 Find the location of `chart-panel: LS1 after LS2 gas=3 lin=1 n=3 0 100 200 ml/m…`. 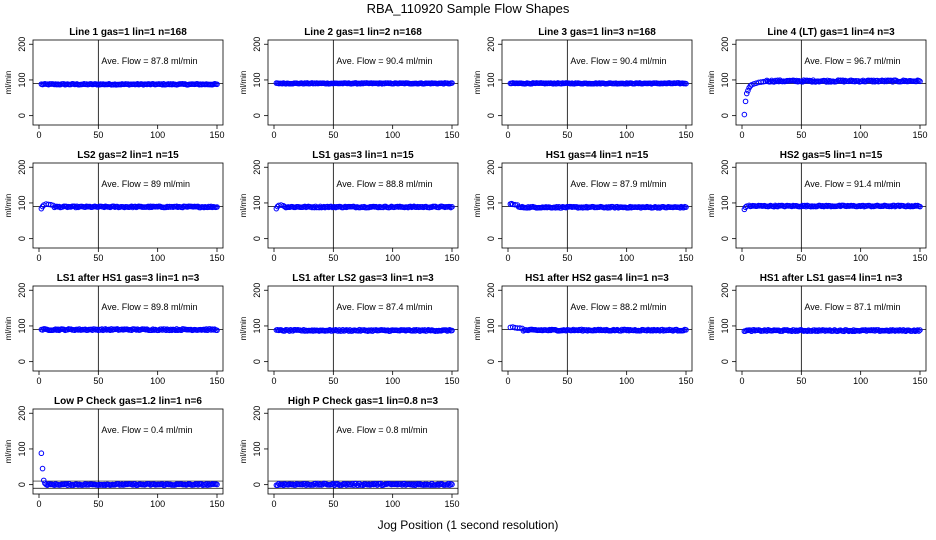

chart-panel: LS1 after LS2 gas=3 lin=1 n=3 0 100 200 ml/m… is located at coordinates (349, 329).